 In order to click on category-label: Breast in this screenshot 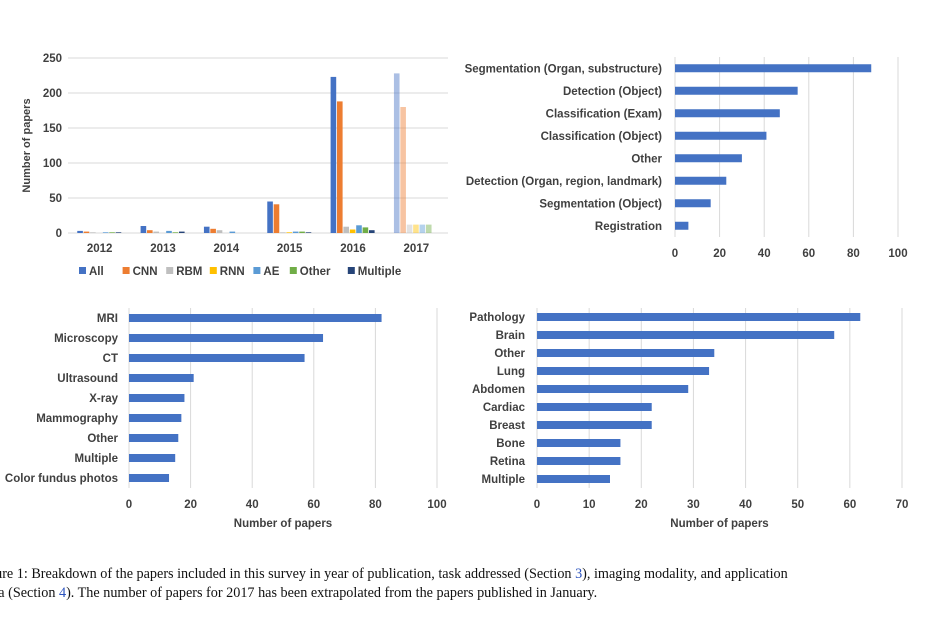, I will do `click(507, 426)`.